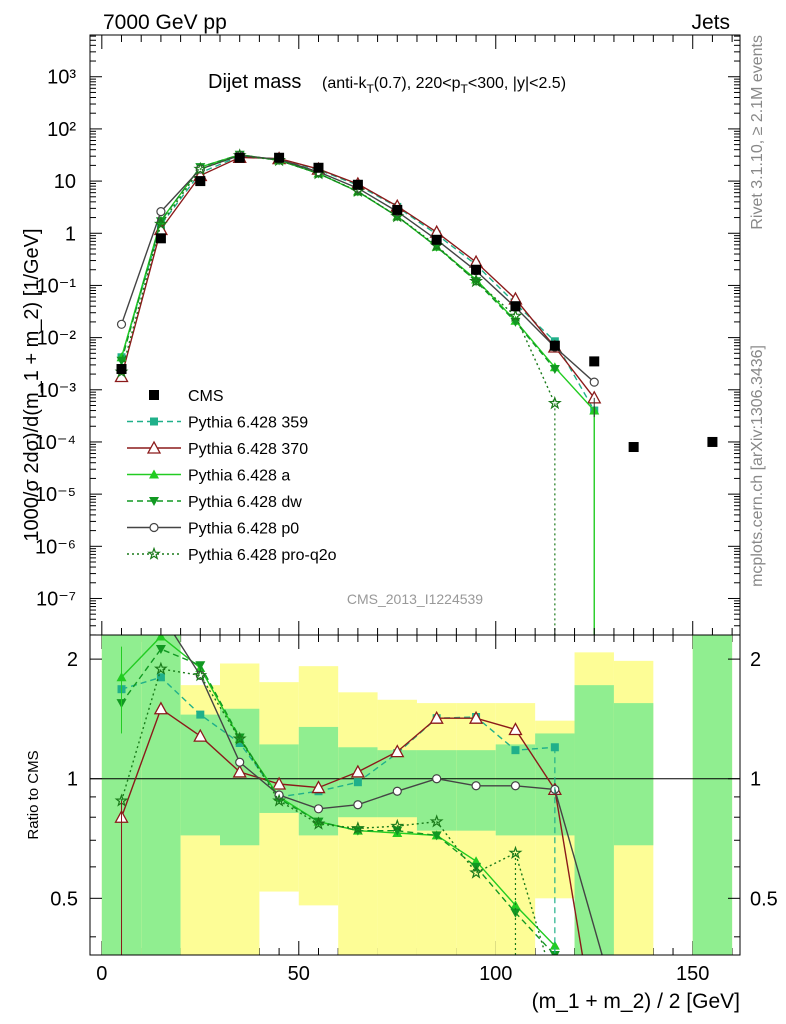 This screenshot has height=1024, width=786. What do you see at coordinates (254, 82) in the screenshot?
I see `plot-title: Dijet mass` at bounding box center [254, 82].